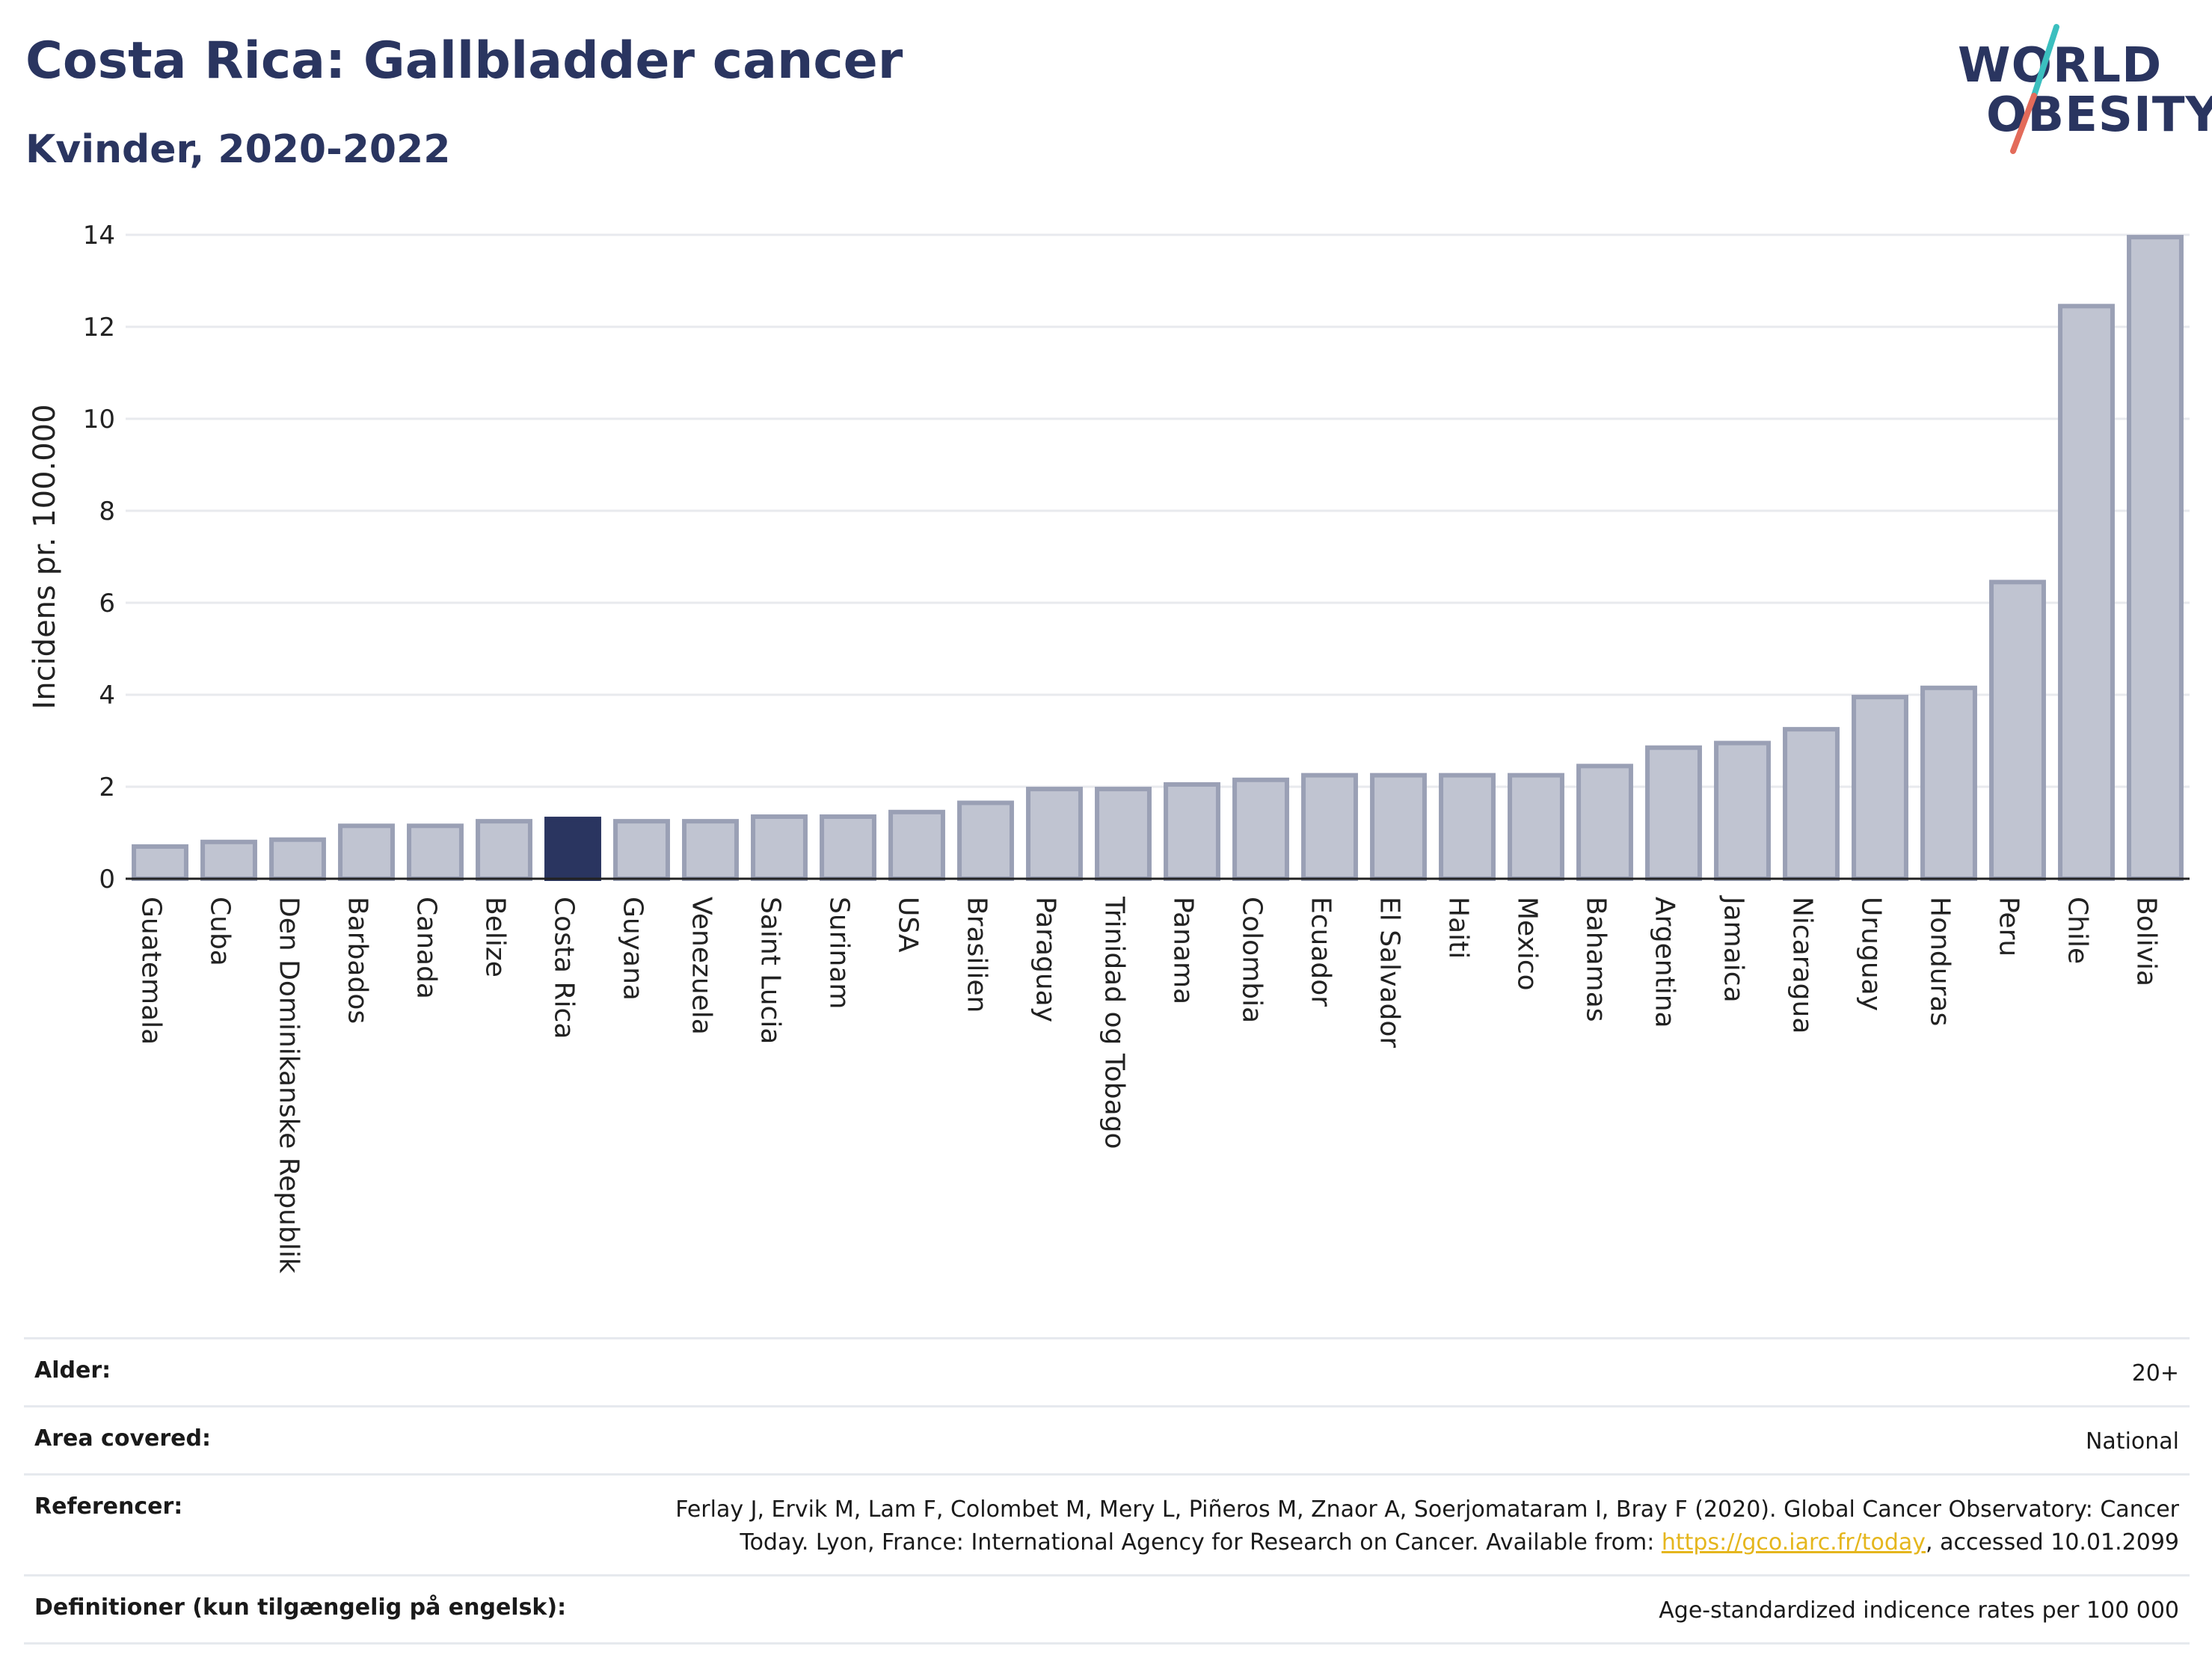  What do you see at coordinates (297, 859) in the screenshot?
I see `bar-den-dominikanske-republik` at bounding box center [297, 859].